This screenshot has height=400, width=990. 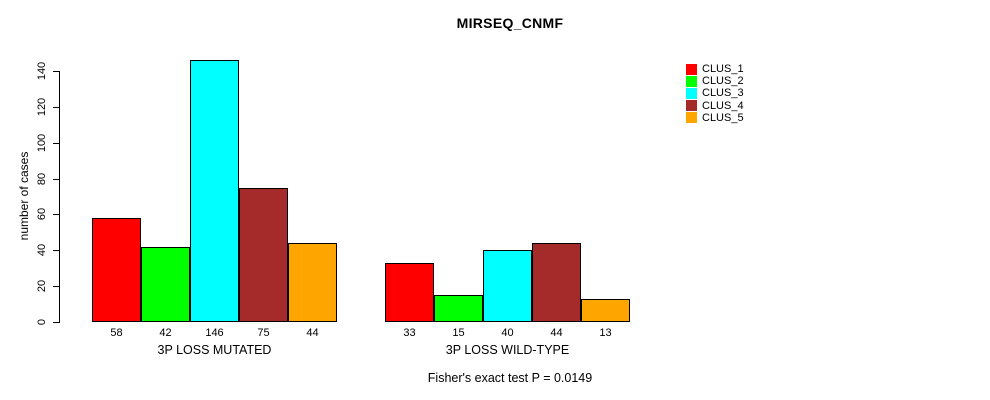 What do you see at coordinates (605, 333) in the screenshot?
I see `bar-value-label: 13` at bounding box center [605, 333].